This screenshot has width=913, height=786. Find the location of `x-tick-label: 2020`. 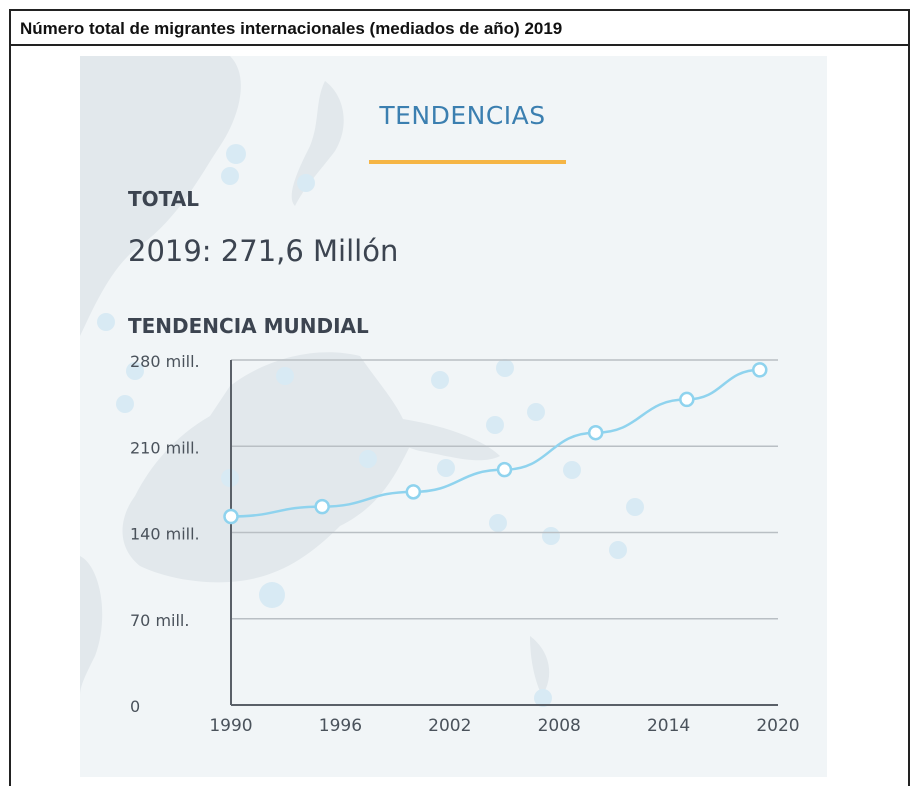

x-tick-label: 2020 is located at coordinates (777, 726).